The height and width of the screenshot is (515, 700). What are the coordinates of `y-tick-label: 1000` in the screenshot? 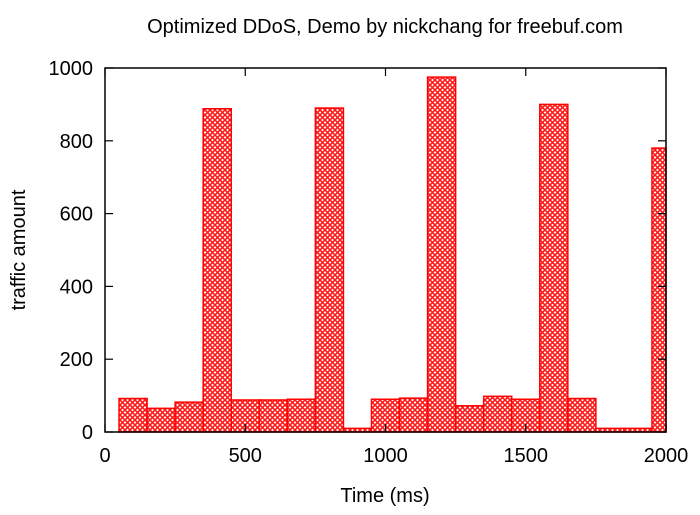 It's located at (71, 69).